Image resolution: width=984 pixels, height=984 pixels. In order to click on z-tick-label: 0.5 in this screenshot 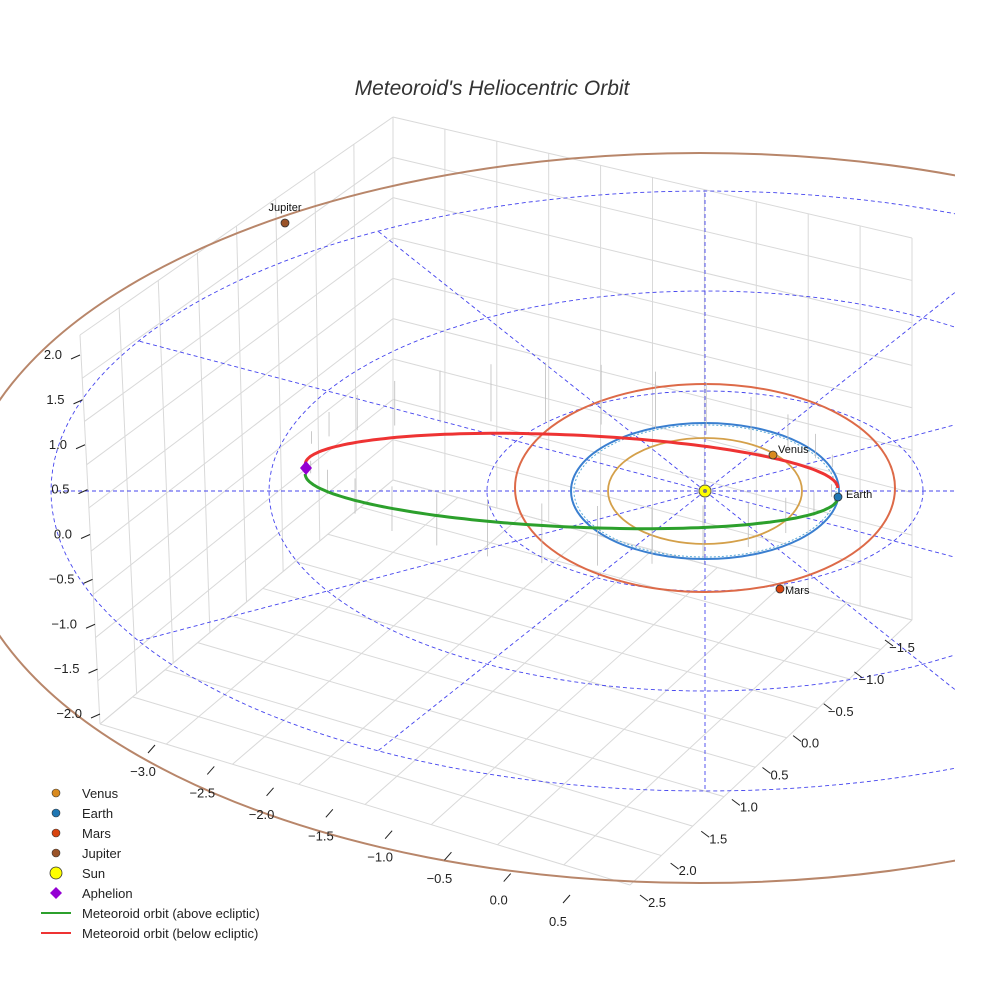, I will do `click(60, 489)`.